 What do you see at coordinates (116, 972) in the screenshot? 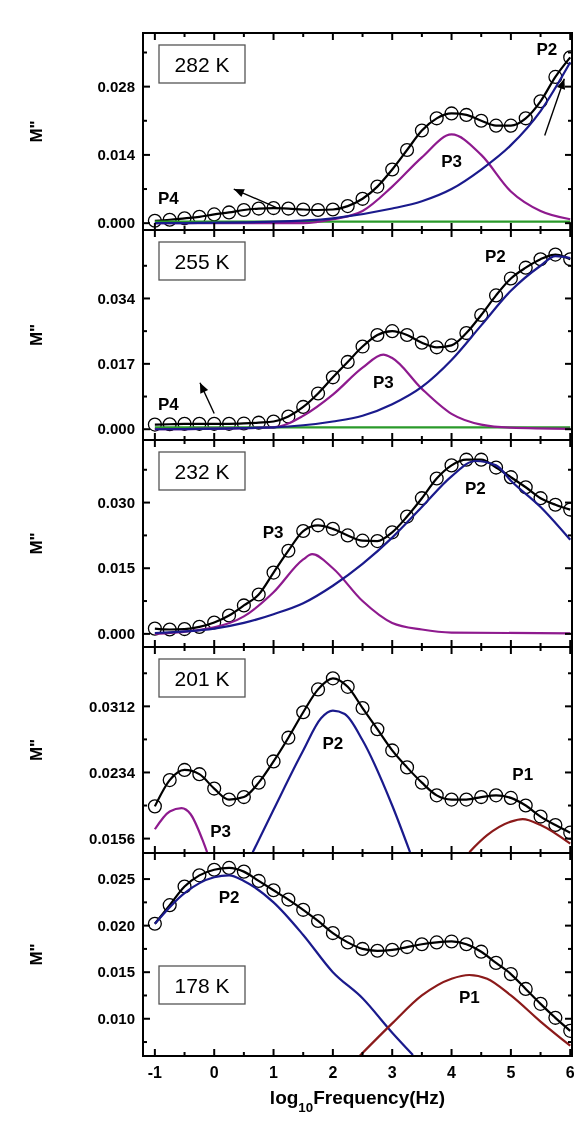
I see `y-tick-label: 0.015` at bounding box center [116, 972].